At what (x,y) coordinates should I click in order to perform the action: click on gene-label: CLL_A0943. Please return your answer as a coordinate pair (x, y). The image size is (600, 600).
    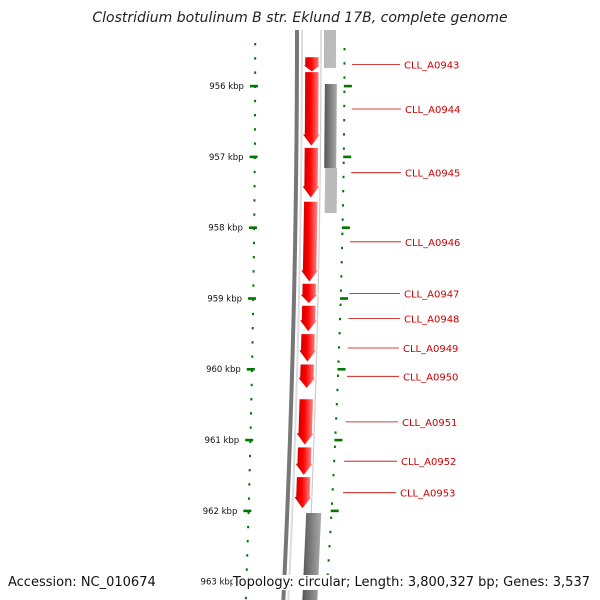
    Looking at the image, I should click on (431, 65).